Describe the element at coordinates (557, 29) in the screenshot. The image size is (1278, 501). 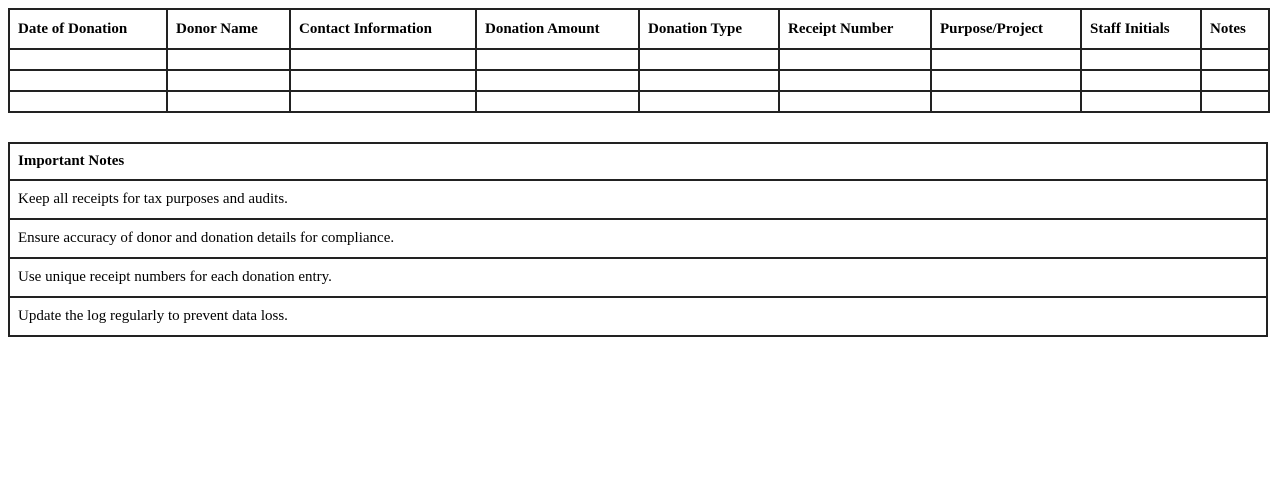
I see `column-header-donation-amount: Donation Amount` at that location.